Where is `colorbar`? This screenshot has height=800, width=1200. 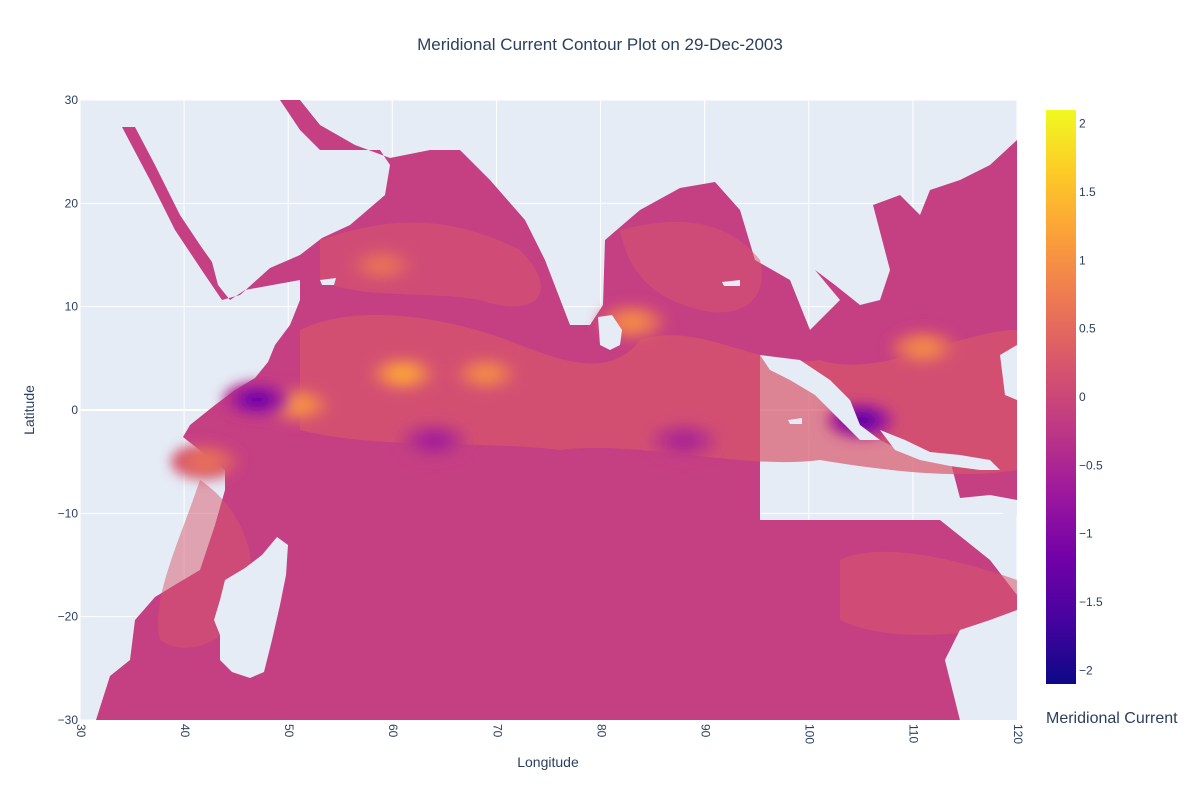 colorbar is located at coordinates (1061, 397).